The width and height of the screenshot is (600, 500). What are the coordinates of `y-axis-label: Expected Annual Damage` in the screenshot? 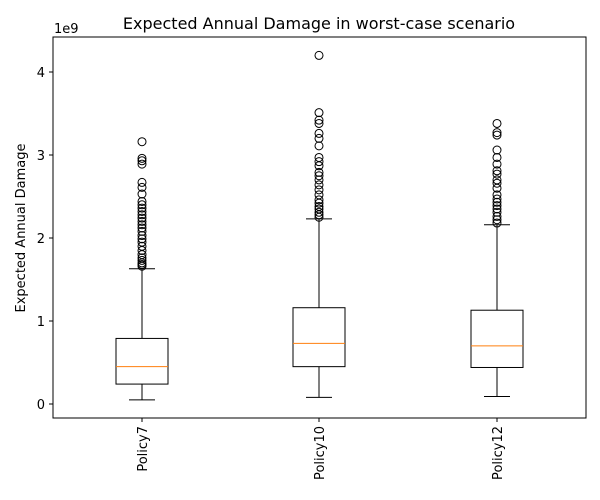 It's located at (21, 228).